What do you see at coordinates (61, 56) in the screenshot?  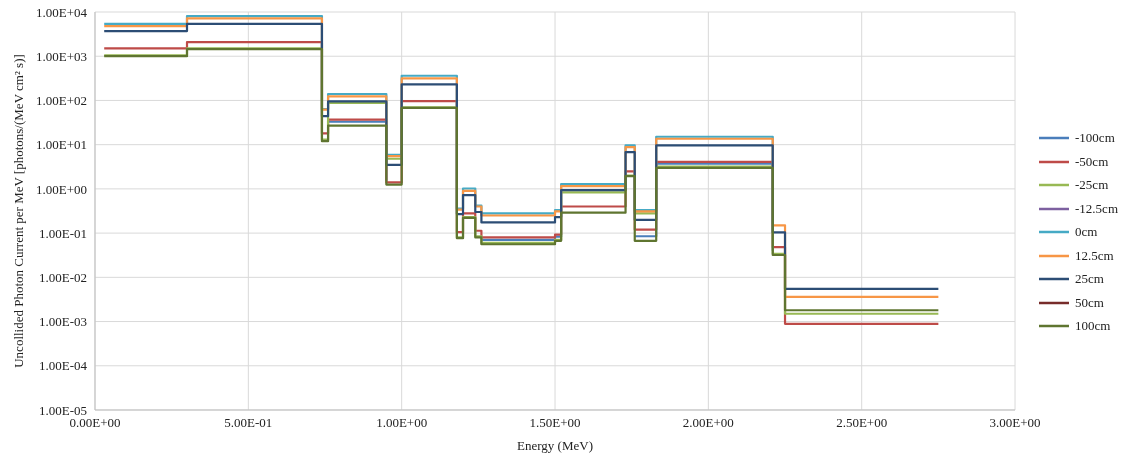 I see `y-tick-label: 1.00E+03` at bounding box center [61, 56].